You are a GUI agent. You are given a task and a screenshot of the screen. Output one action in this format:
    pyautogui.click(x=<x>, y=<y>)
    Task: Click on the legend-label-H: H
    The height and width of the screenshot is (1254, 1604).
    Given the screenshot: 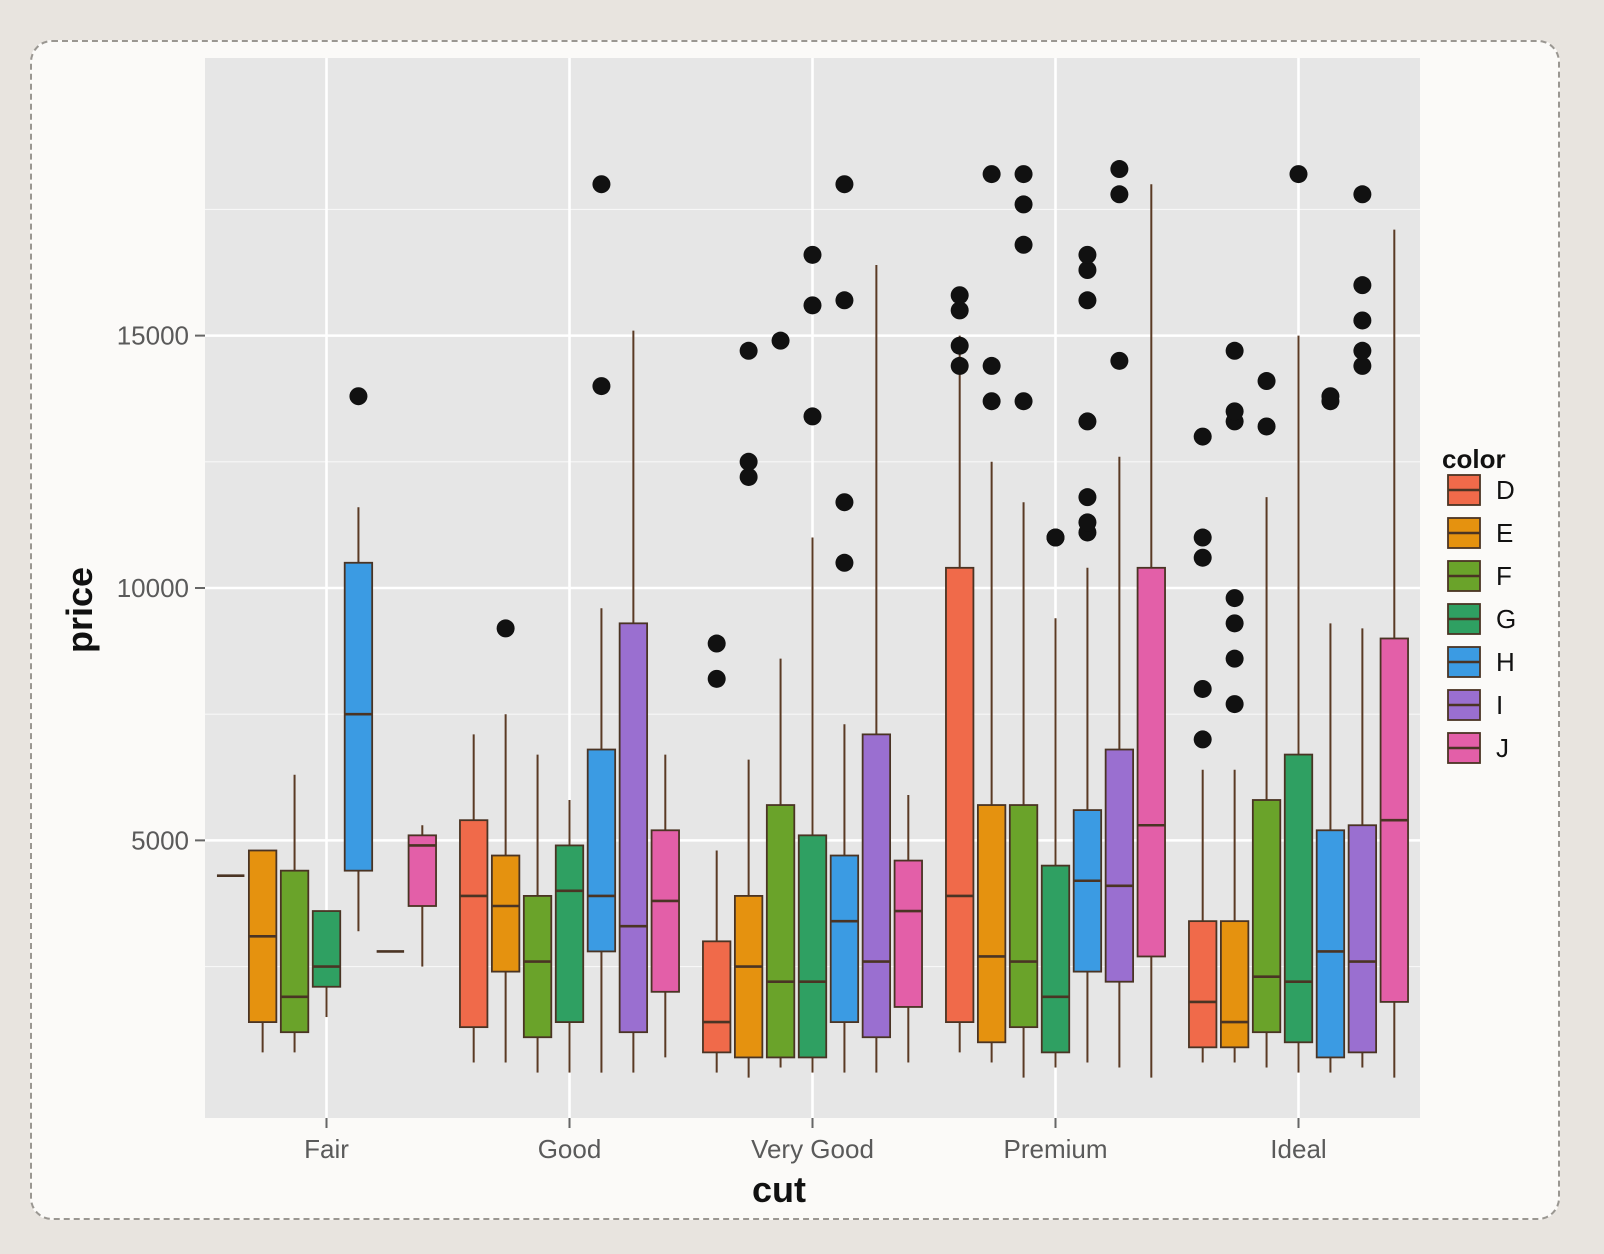 What is the action you would take?
    pyautogui.click(x=1505, y=662)
    